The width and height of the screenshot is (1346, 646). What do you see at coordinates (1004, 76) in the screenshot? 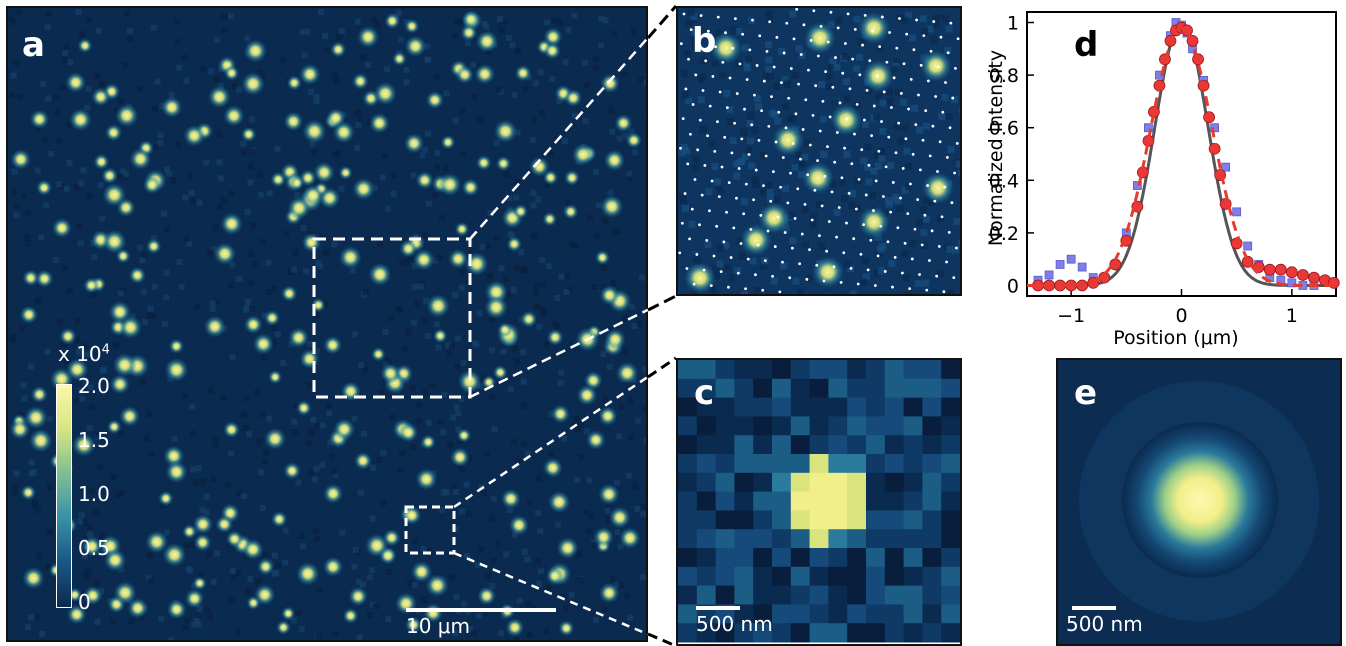
I see `y-tick-label: 0.8` at bounding box center [1004, 76].